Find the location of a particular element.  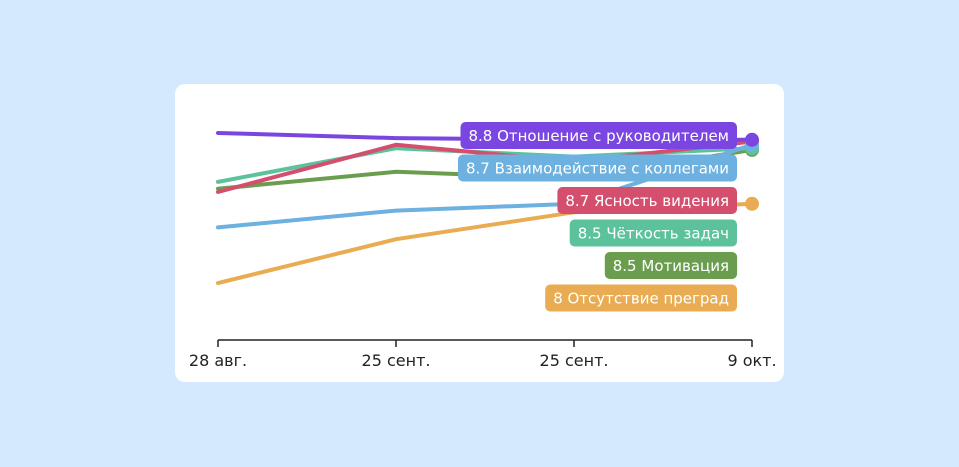

series-label-text: 8.8 Отношение с руководителем is located at coordinates (598, 136).